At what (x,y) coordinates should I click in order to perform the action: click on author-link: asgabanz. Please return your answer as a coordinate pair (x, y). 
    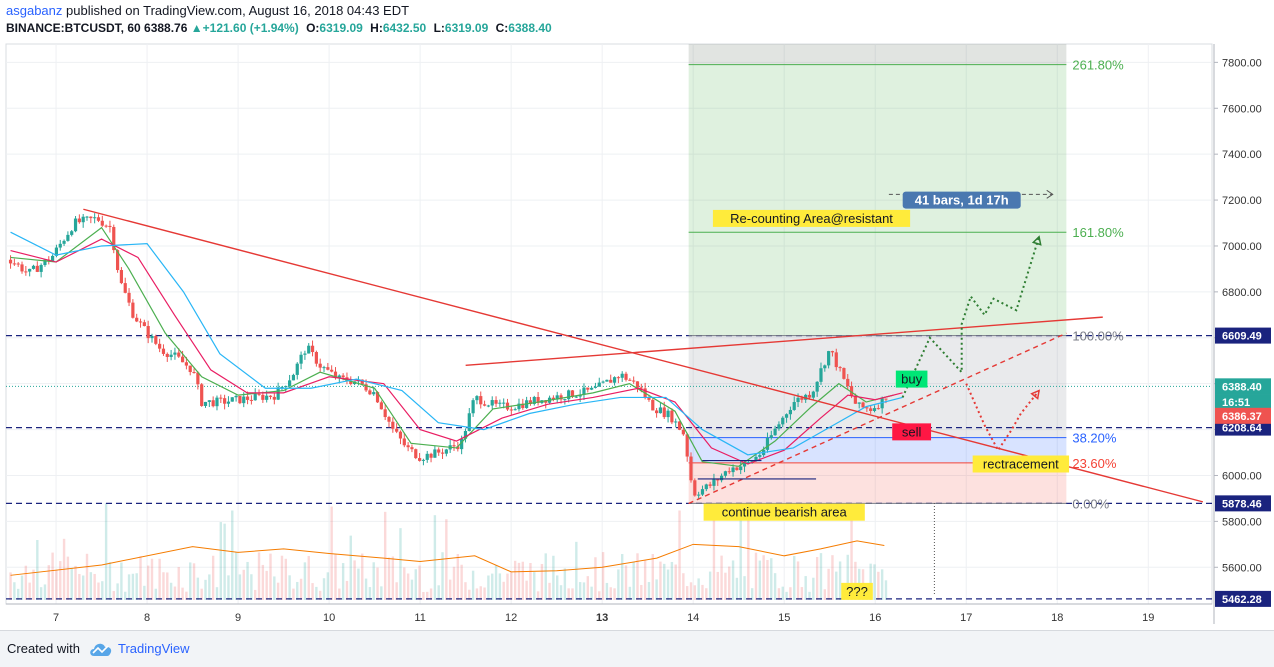
    Looking at the image, I should click on (34, 10).